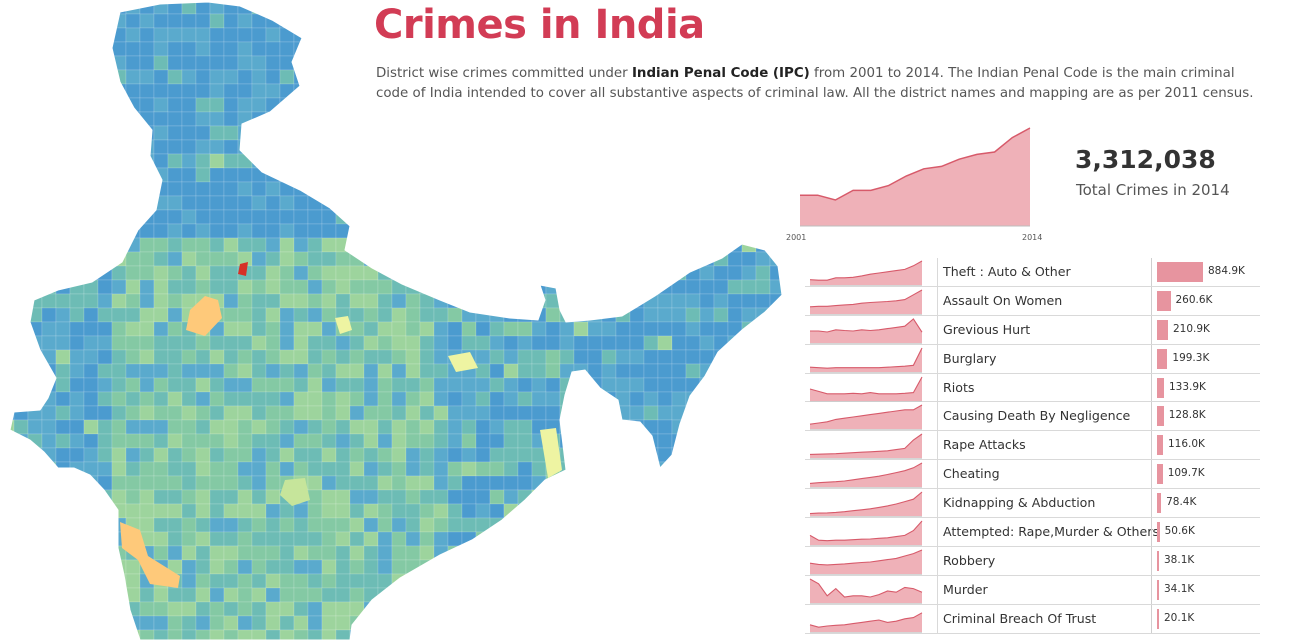 This screenshot has width=1297, height=640. Describe the element at coordinates (1162, 358) in the screenshot. I see `crime-bar` at that location.